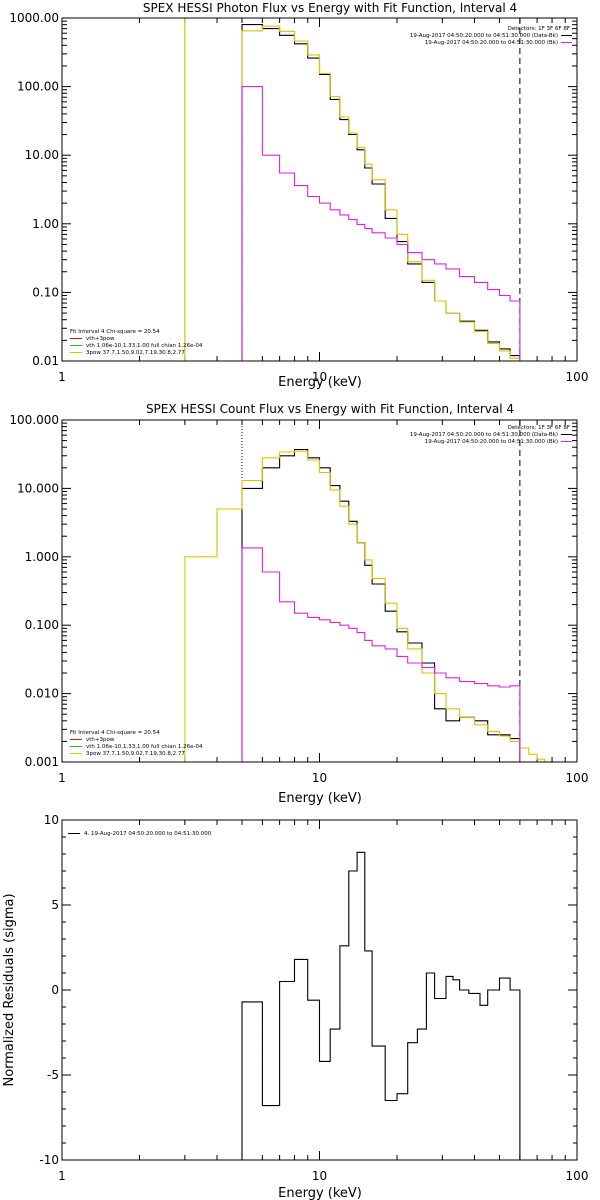  I want to click on photon-flux-xlabel: Energy (keV), so click(320, 382).